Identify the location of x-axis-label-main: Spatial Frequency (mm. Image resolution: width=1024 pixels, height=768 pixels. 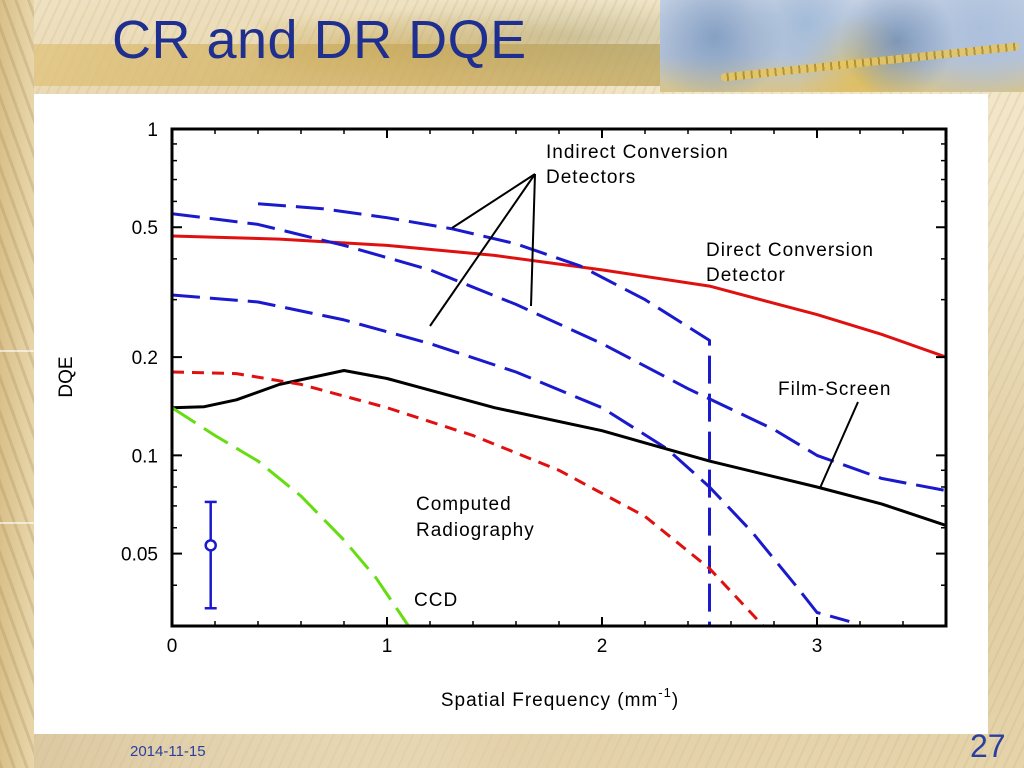
(549, 700).